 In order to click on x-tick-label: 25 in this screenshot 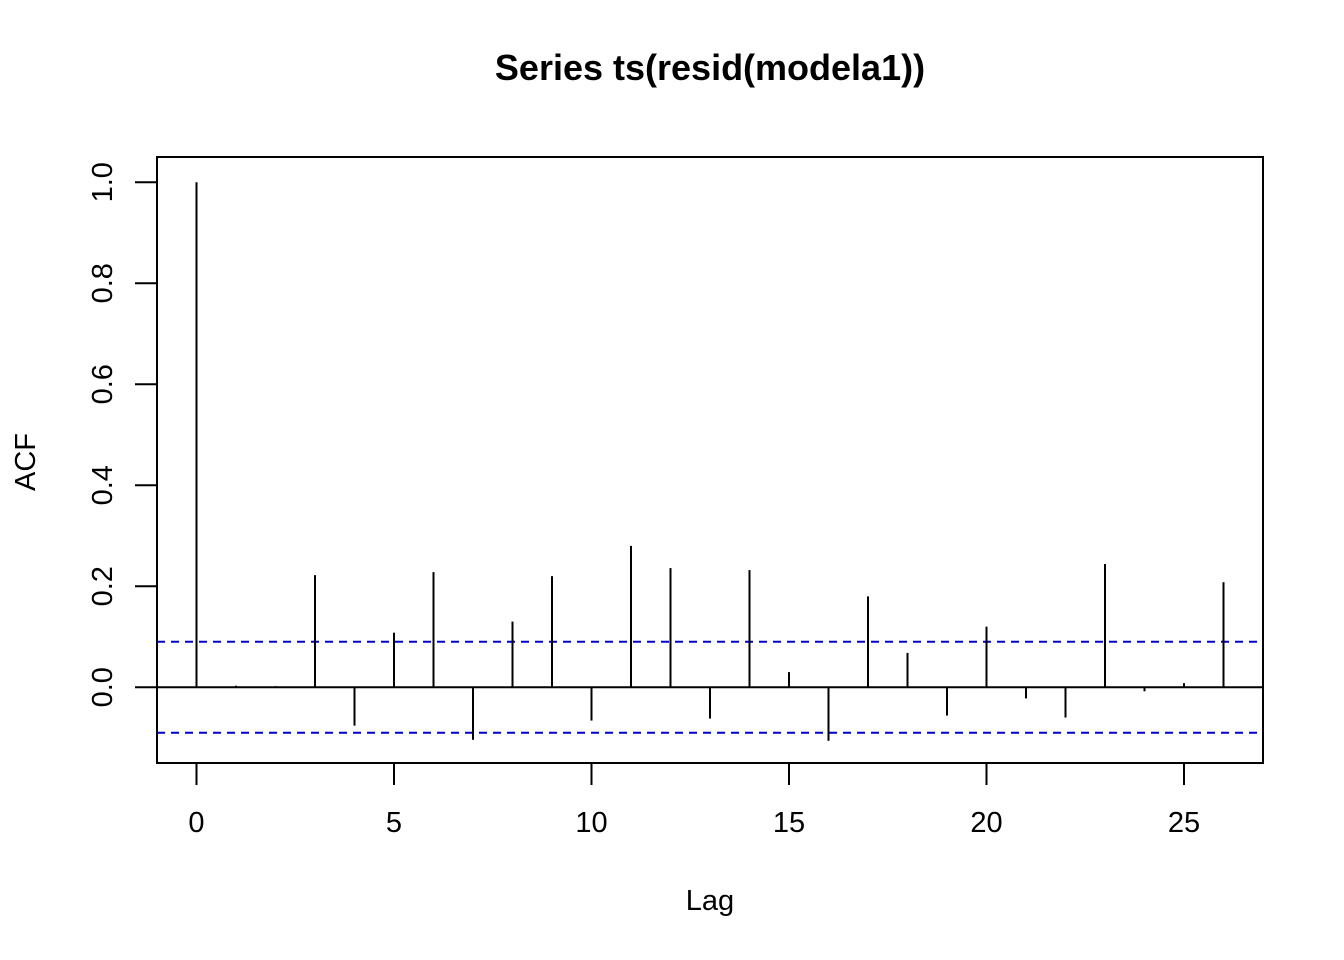, I will do `click(1184, 823)`.